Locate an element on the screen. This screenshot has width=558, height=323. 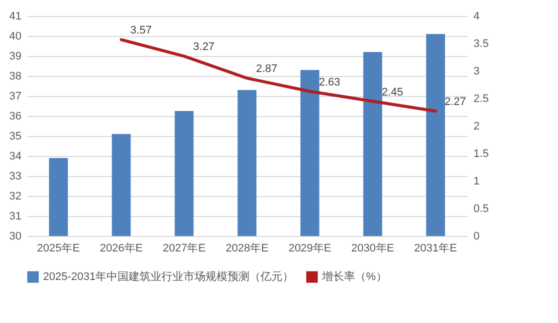
legend-label: 2025-2031年中国建筑业行业市场规模预测（亿元） is located at coordinates (168, 276).